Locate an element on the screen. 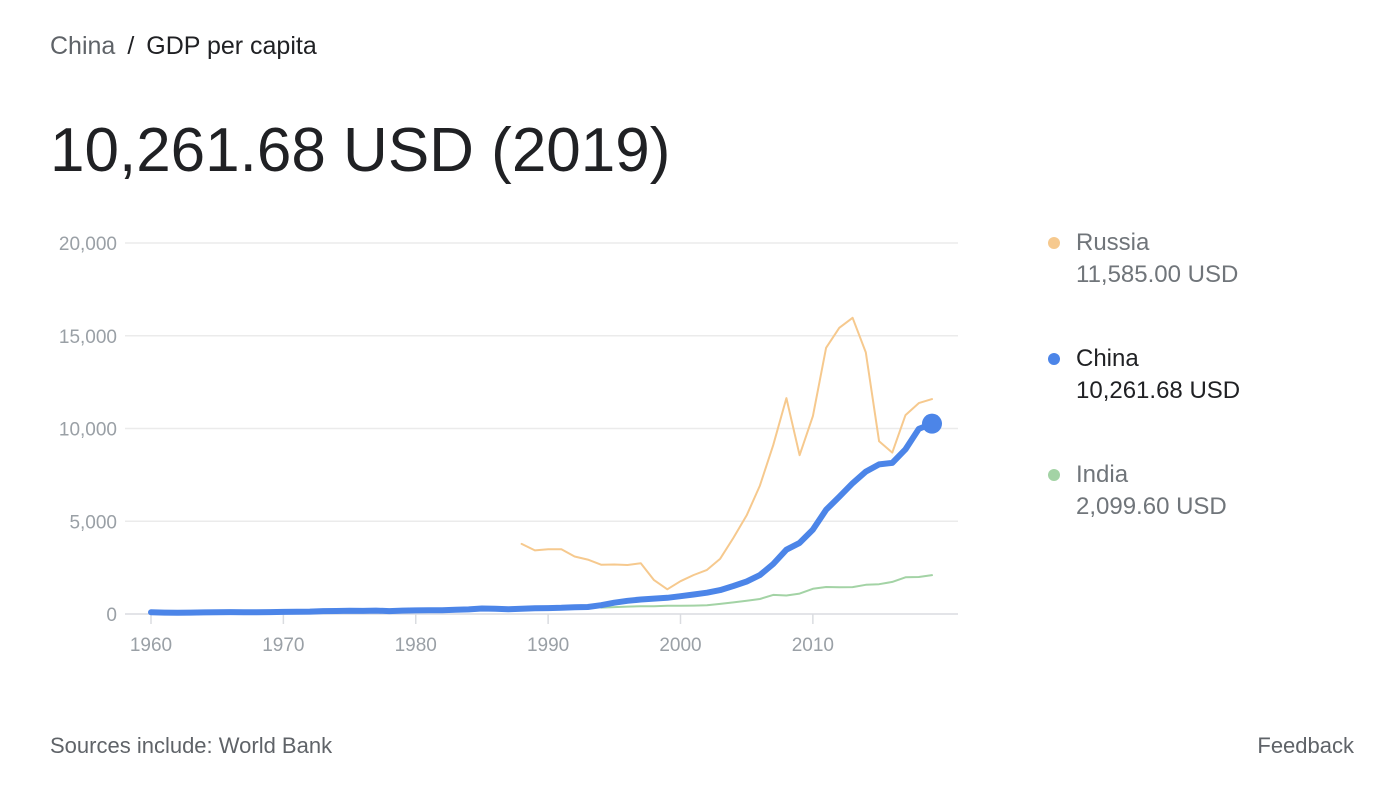 The image size is (1388, 788). legend-item-china: China 10,261.68 USD is located at coordinates (1213, 402).